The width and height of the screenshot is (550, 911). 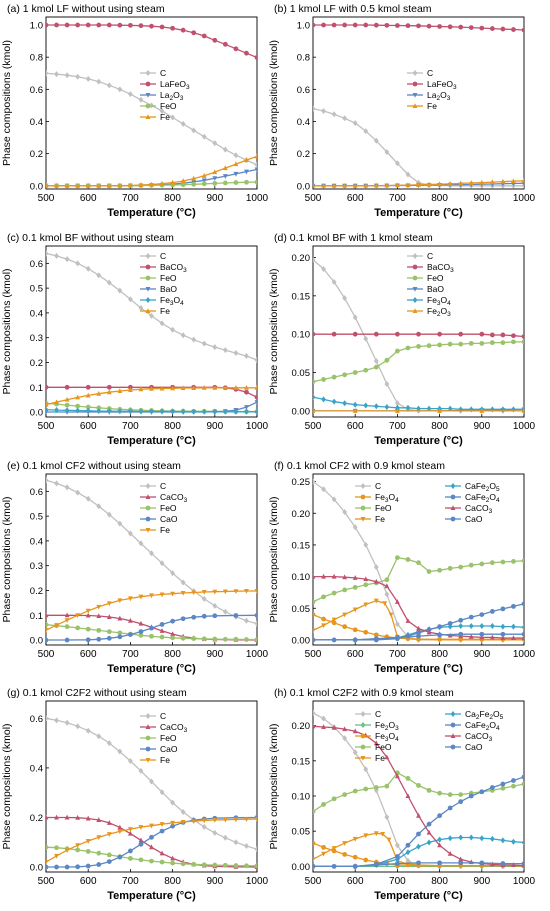 What do you see at coordinates (151, 306) in the screenshot?
I see `series-C` at bounding box center [151, 306].